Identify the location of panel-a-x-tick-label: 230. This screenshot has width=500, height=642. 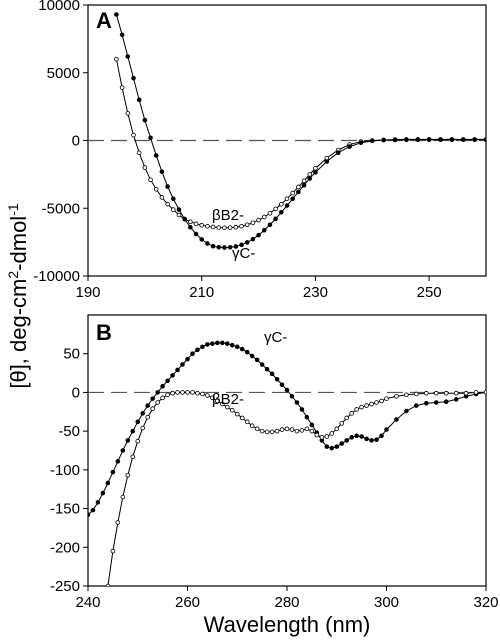
(315, 292).